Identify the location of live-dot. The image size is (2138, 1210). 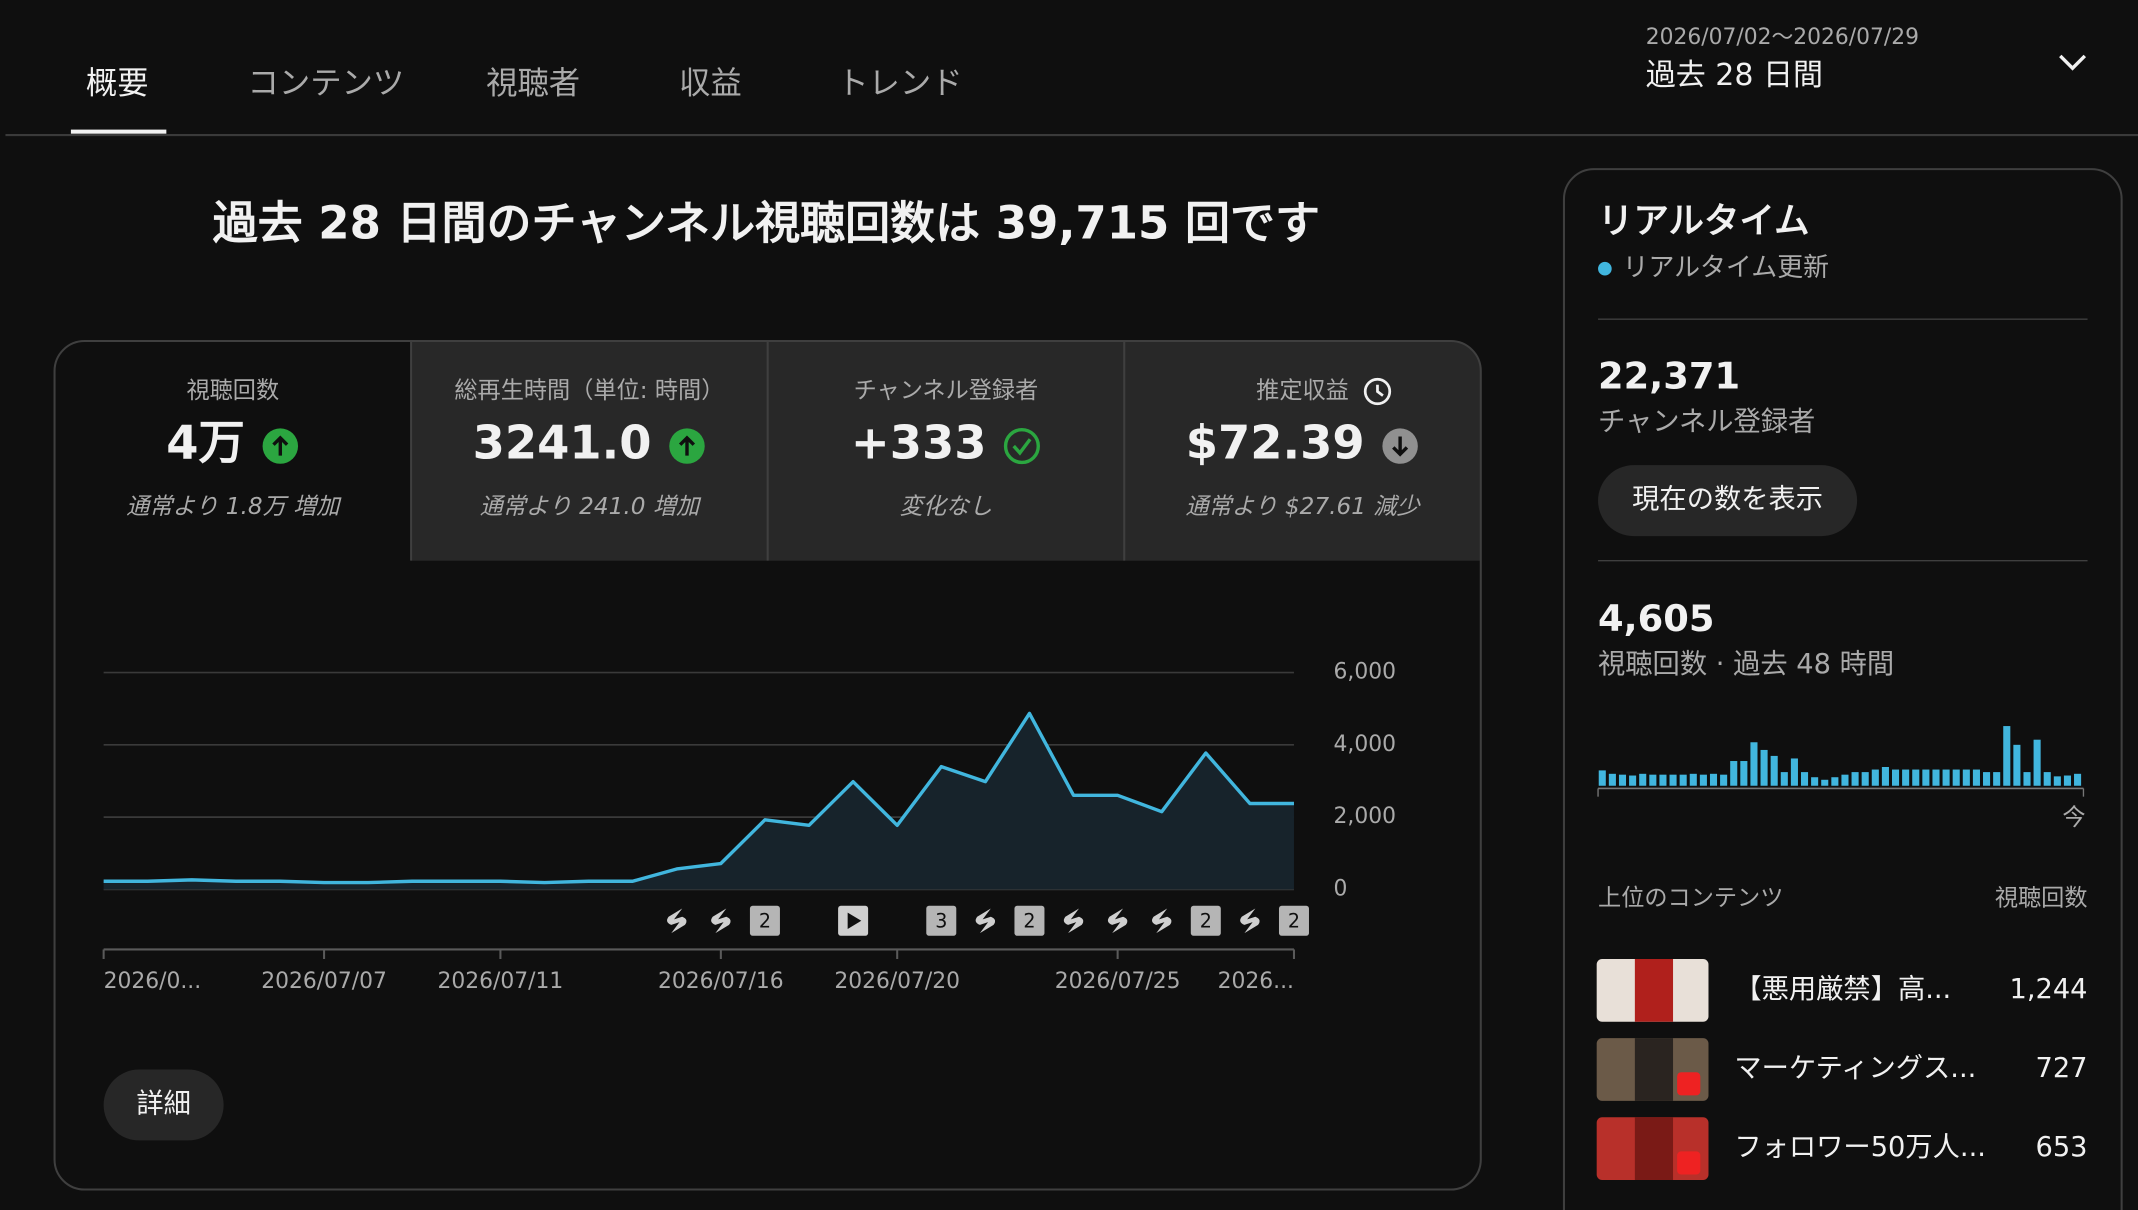
(1605, 268).